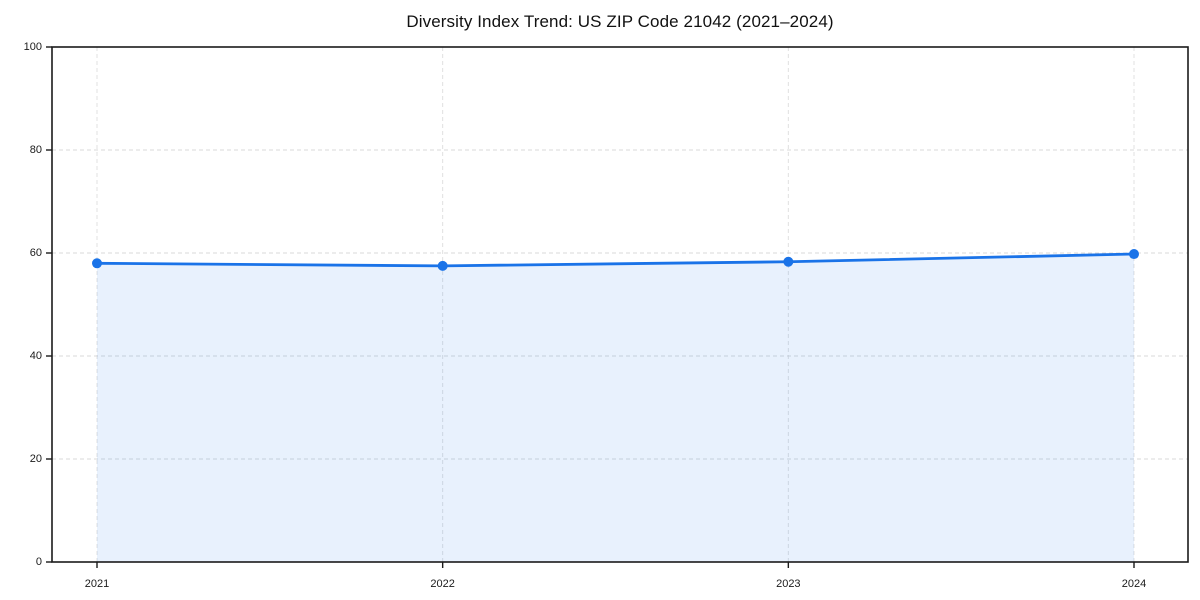  Describe the element at coordinates (36, 253) in the screenshot. I see `y-tick-label: 60` at that location.